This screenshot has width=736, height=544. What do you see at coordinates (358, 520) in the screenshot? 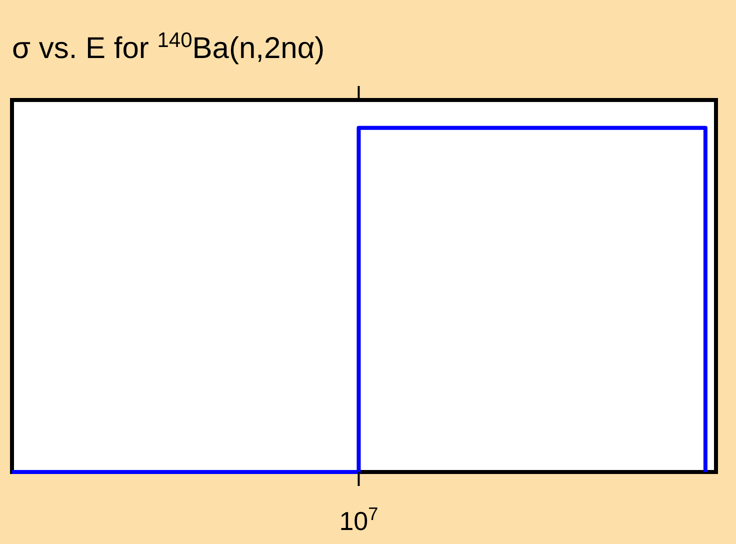
I see `text: 10$^{7}$` at bounding box center [358, 520].